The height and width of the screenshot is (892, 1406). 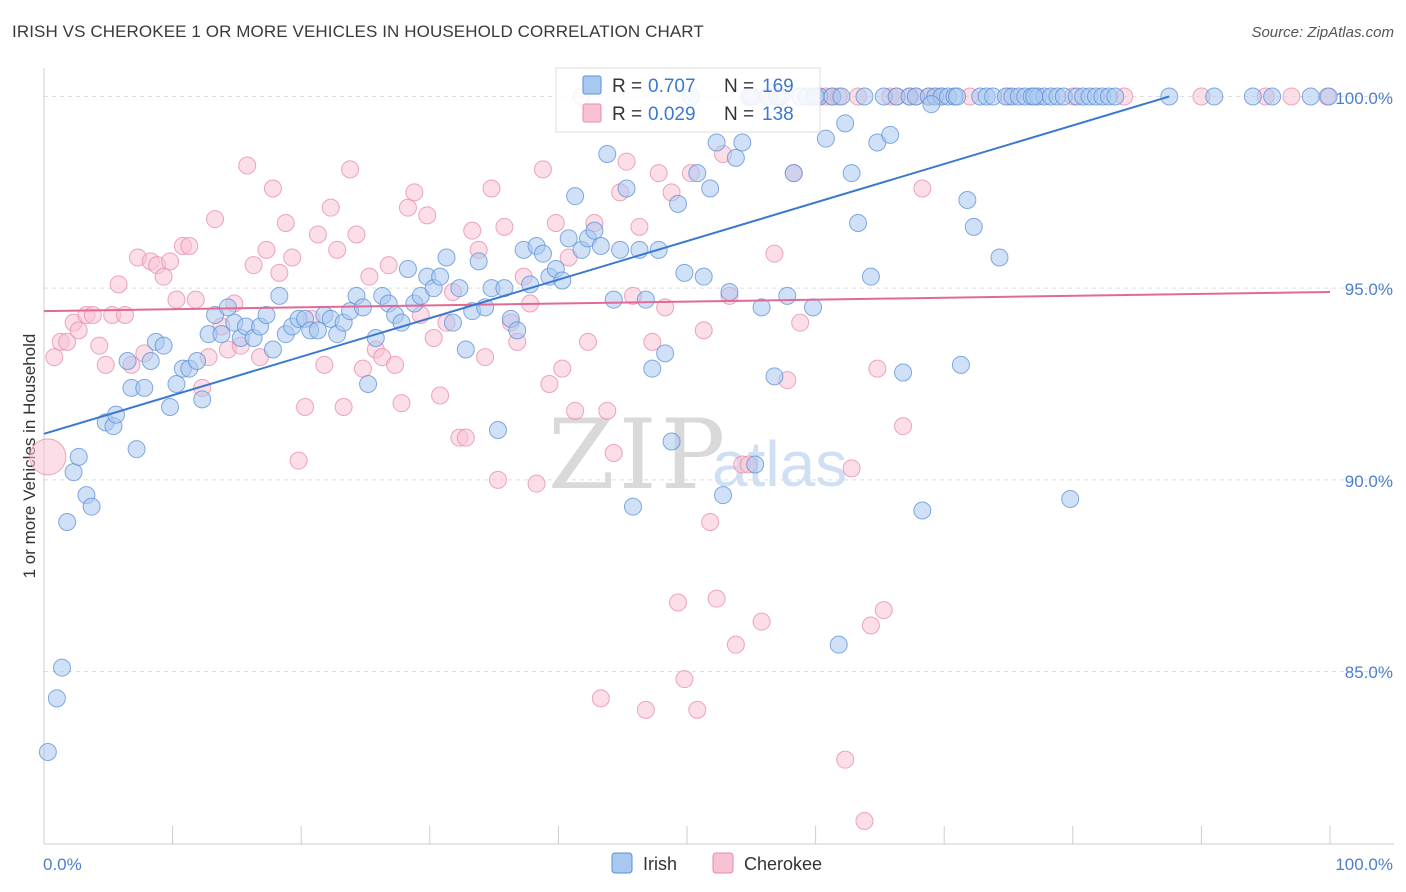 I want to click on legend-irish-n-label: N =, so click(x=739, y=86).